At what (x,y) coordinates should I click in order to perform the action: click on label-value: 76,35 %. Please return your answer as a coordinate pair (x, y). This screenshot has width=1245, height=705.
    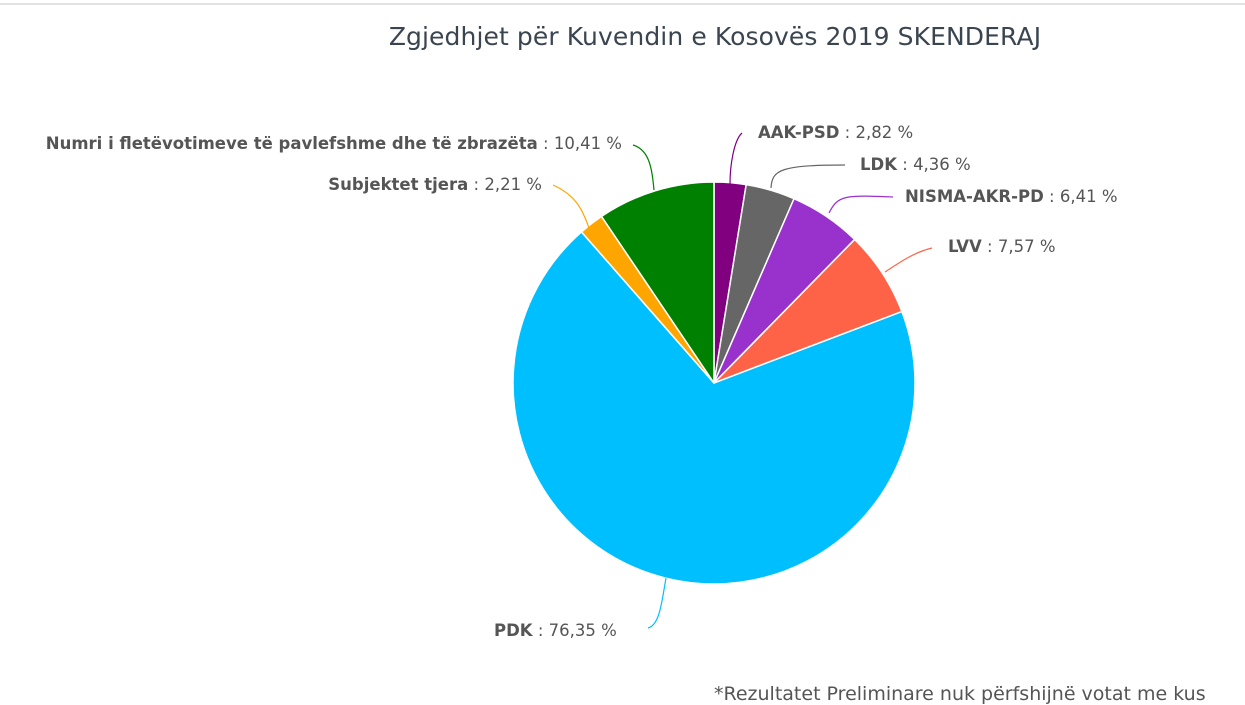
    Looking at the image, I should click on (582, 630).